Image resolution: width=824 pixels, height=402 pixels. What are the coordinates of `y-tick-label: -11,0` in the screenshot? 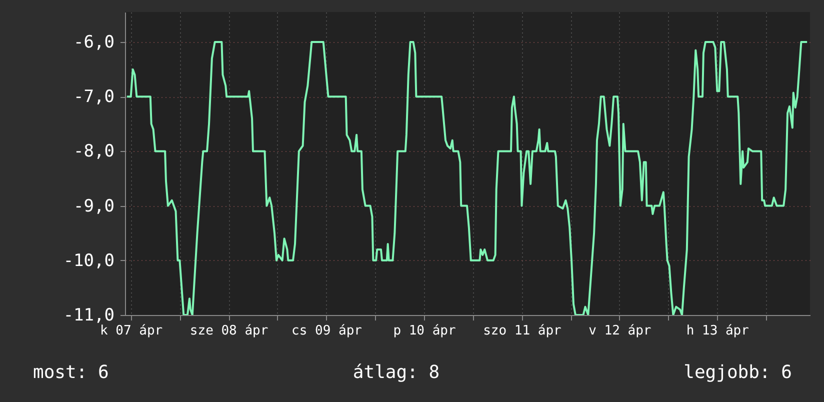 It's located at (88, 316).